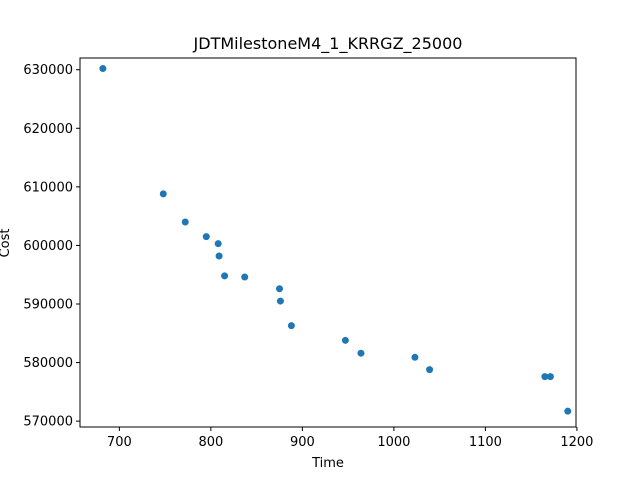  I want to click on y-tick-label: 570000, so click(48, 422).